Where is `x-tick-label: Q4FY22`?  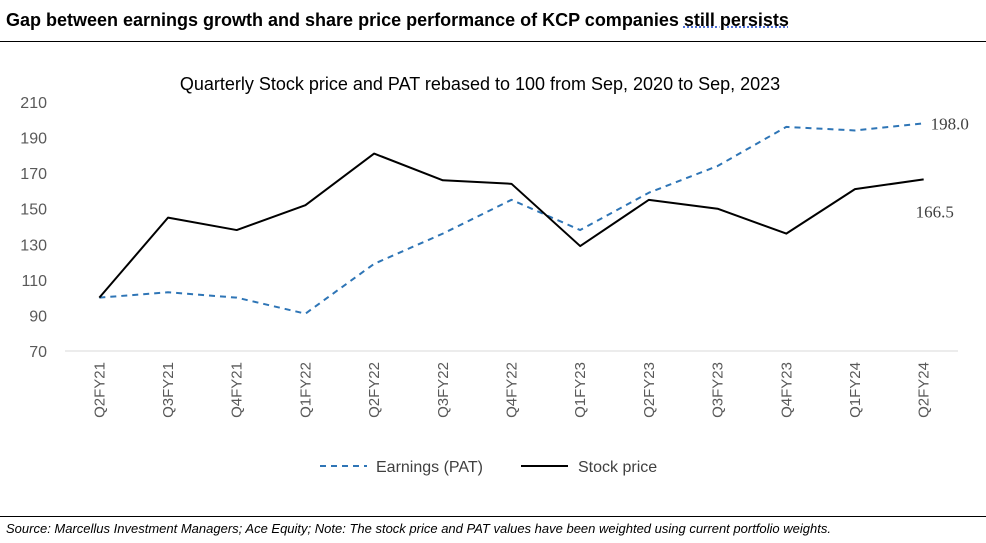
x-tick-label: Q4FY22 is located at coordinates (512, 390).